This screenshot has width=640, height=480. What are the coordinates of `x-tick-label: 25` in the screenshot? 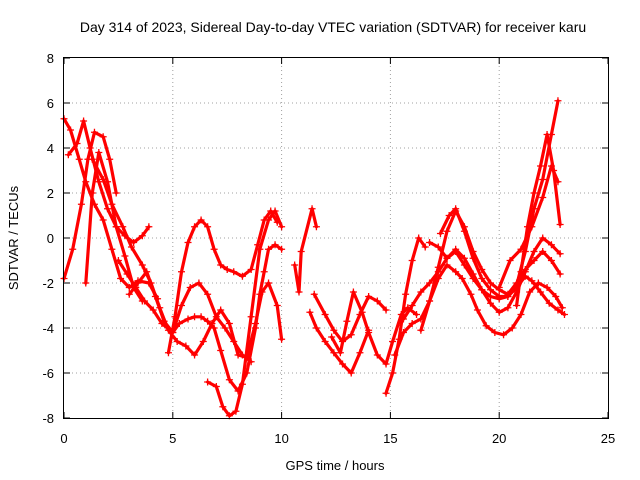 It's located at (608, 438).